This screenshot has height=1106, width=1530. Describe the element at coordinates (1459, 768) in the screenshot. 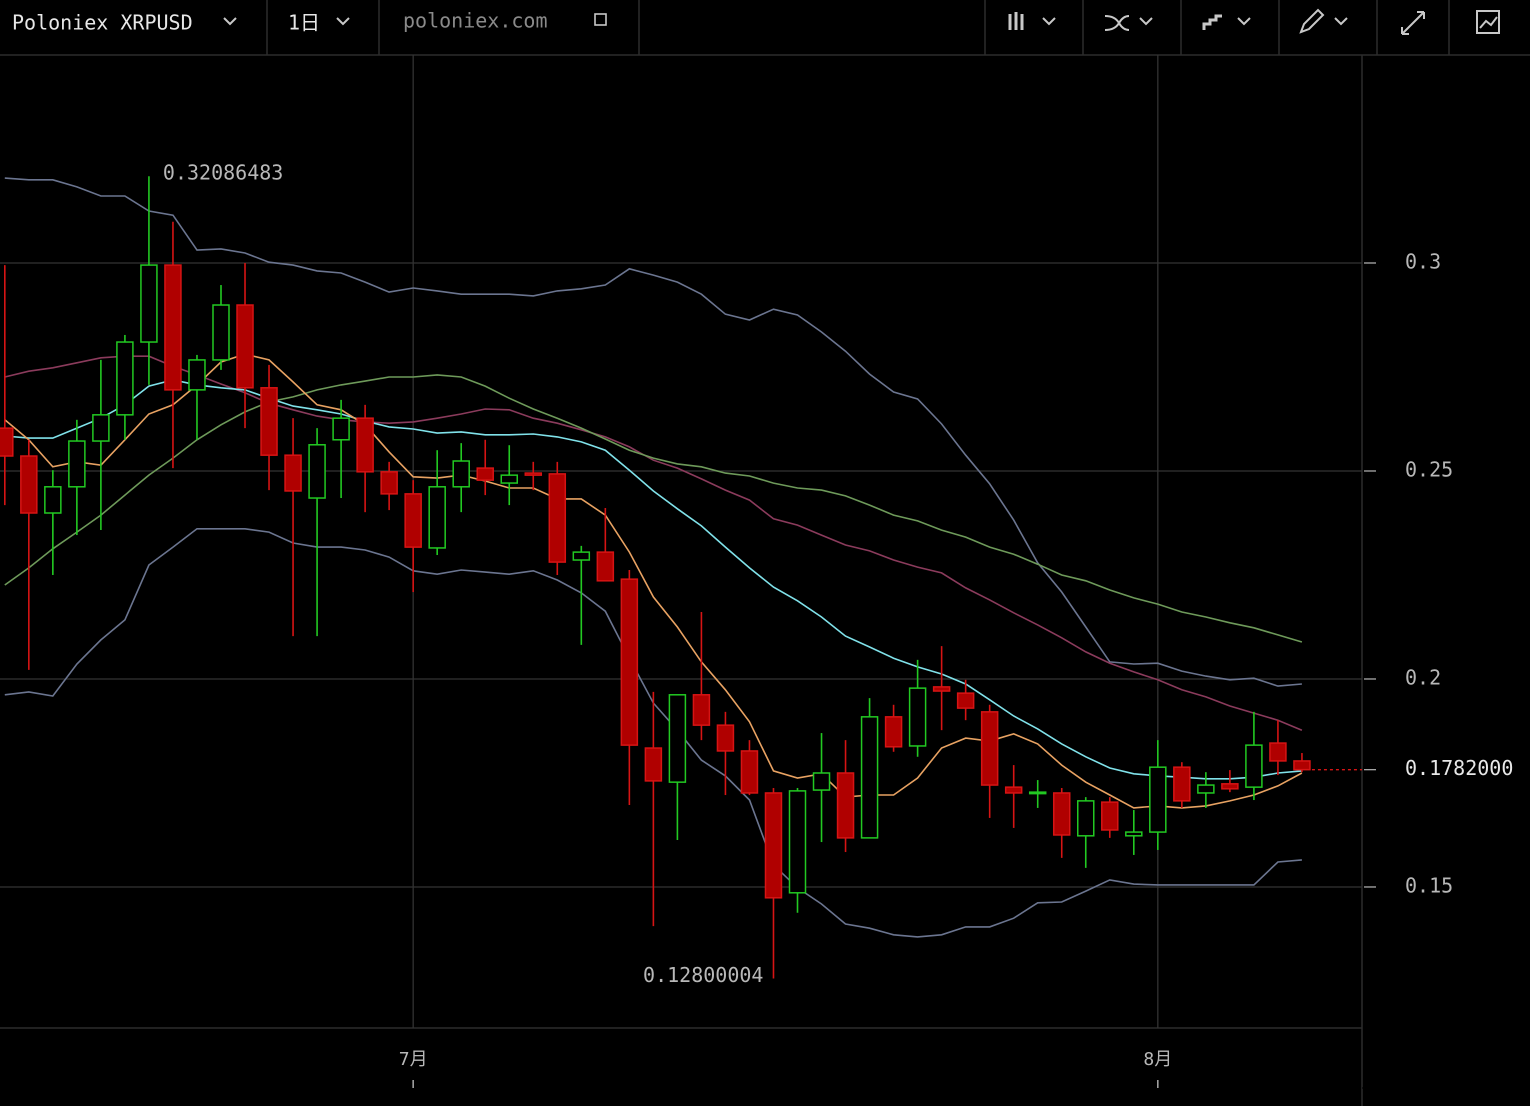

I see `last-price-label: 0.1782000` at that location.